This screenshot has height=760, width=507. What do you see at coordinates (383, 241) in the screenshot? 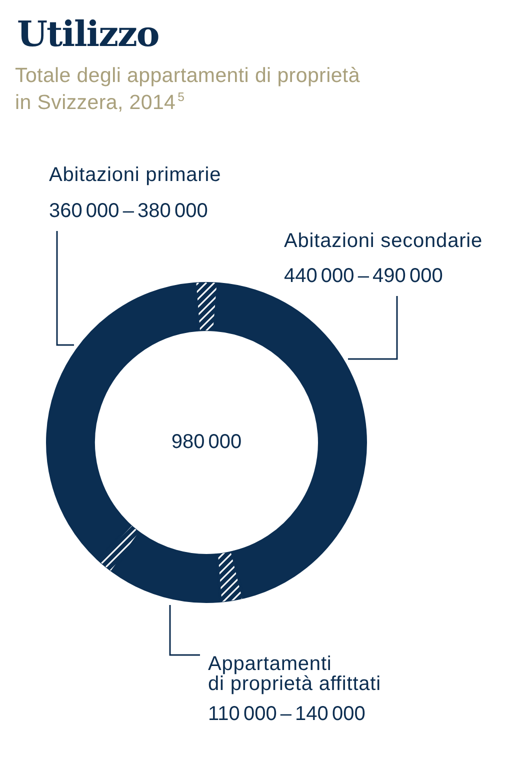
I see `slice-label: Abitazioni secondarie` at bounding box center [383, 241].